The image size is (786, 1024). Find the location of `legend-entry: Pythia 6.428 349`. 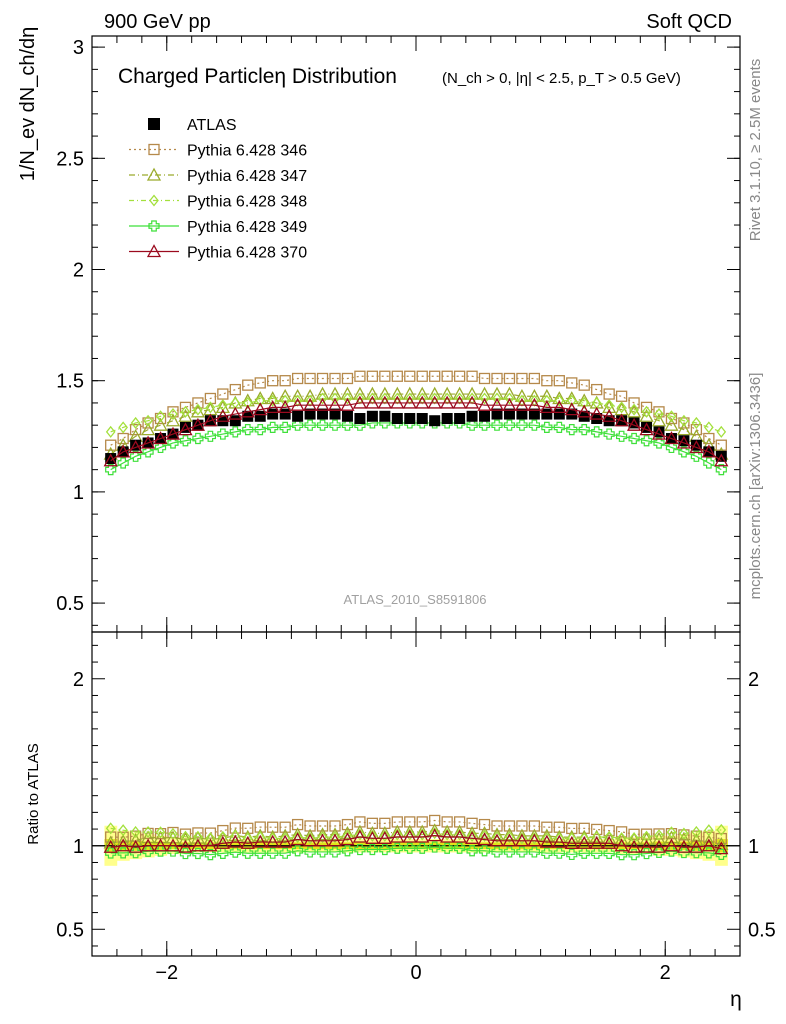

legend-entry: Pythia 6.428 349 is located at coordinates (218, 227).